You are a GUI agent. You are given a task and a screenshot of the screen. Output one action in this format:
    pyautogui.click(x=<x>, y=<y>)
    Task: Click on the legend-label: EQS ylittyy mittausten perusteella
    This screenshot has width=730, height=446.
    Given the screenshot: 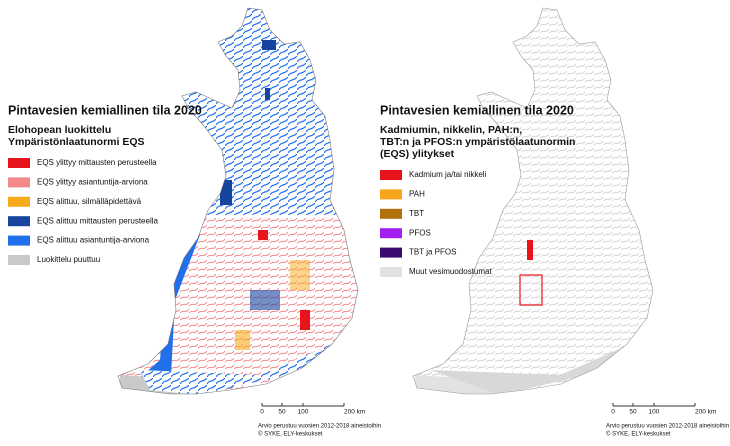 What is the action you would take?
    pyautogui.click(x=97, y=162)
    